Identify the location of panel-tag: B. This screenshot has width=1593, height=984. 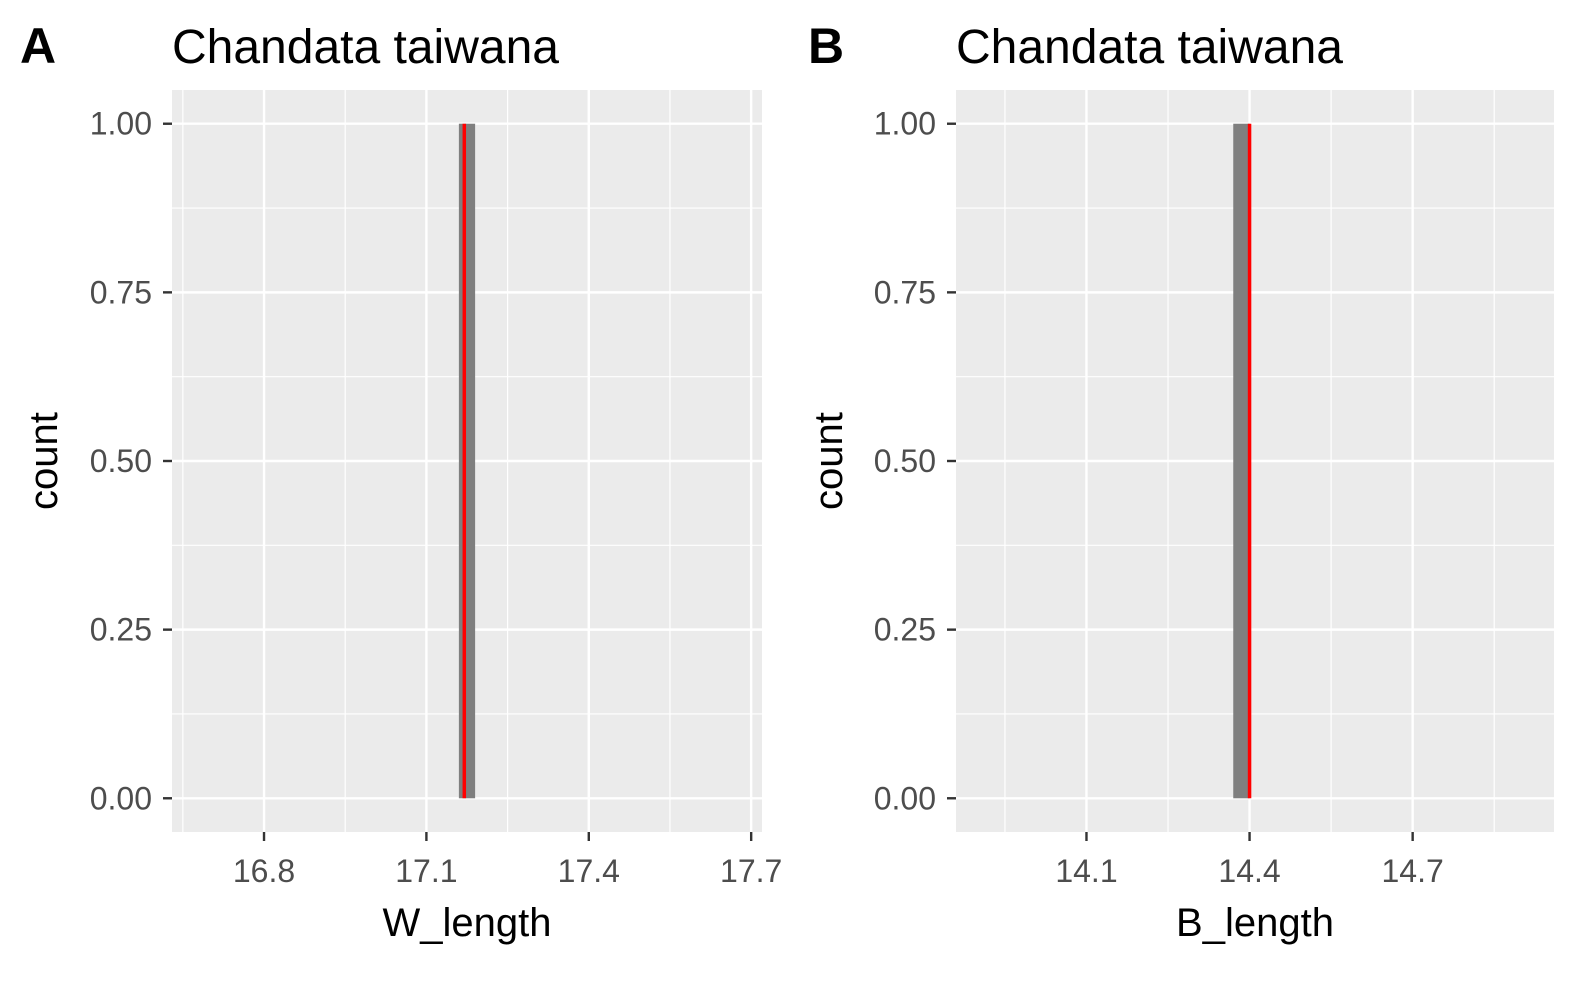
(826, 46).